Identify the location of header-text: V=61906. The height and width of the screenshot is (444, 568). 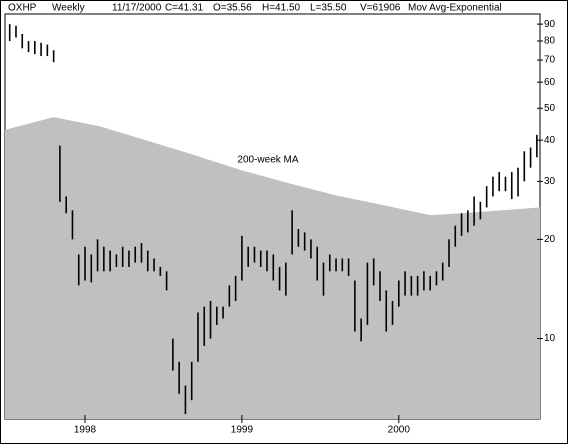
(380, 8).